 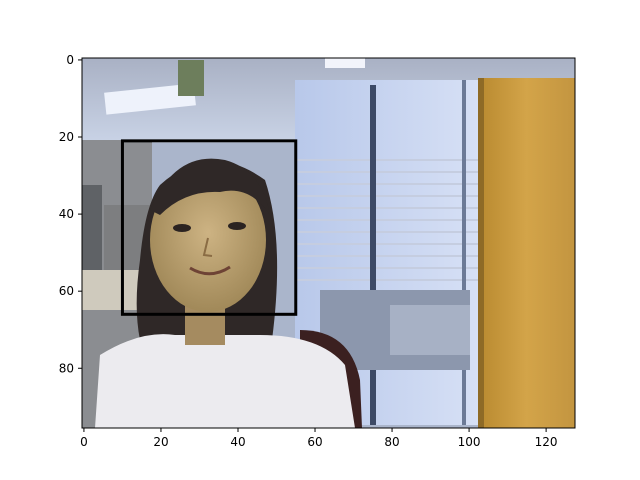 What do you see at coordinates (469, 442) in the screenshot?
I see `x-tick-label: 100` at bounding box center [469, 442].